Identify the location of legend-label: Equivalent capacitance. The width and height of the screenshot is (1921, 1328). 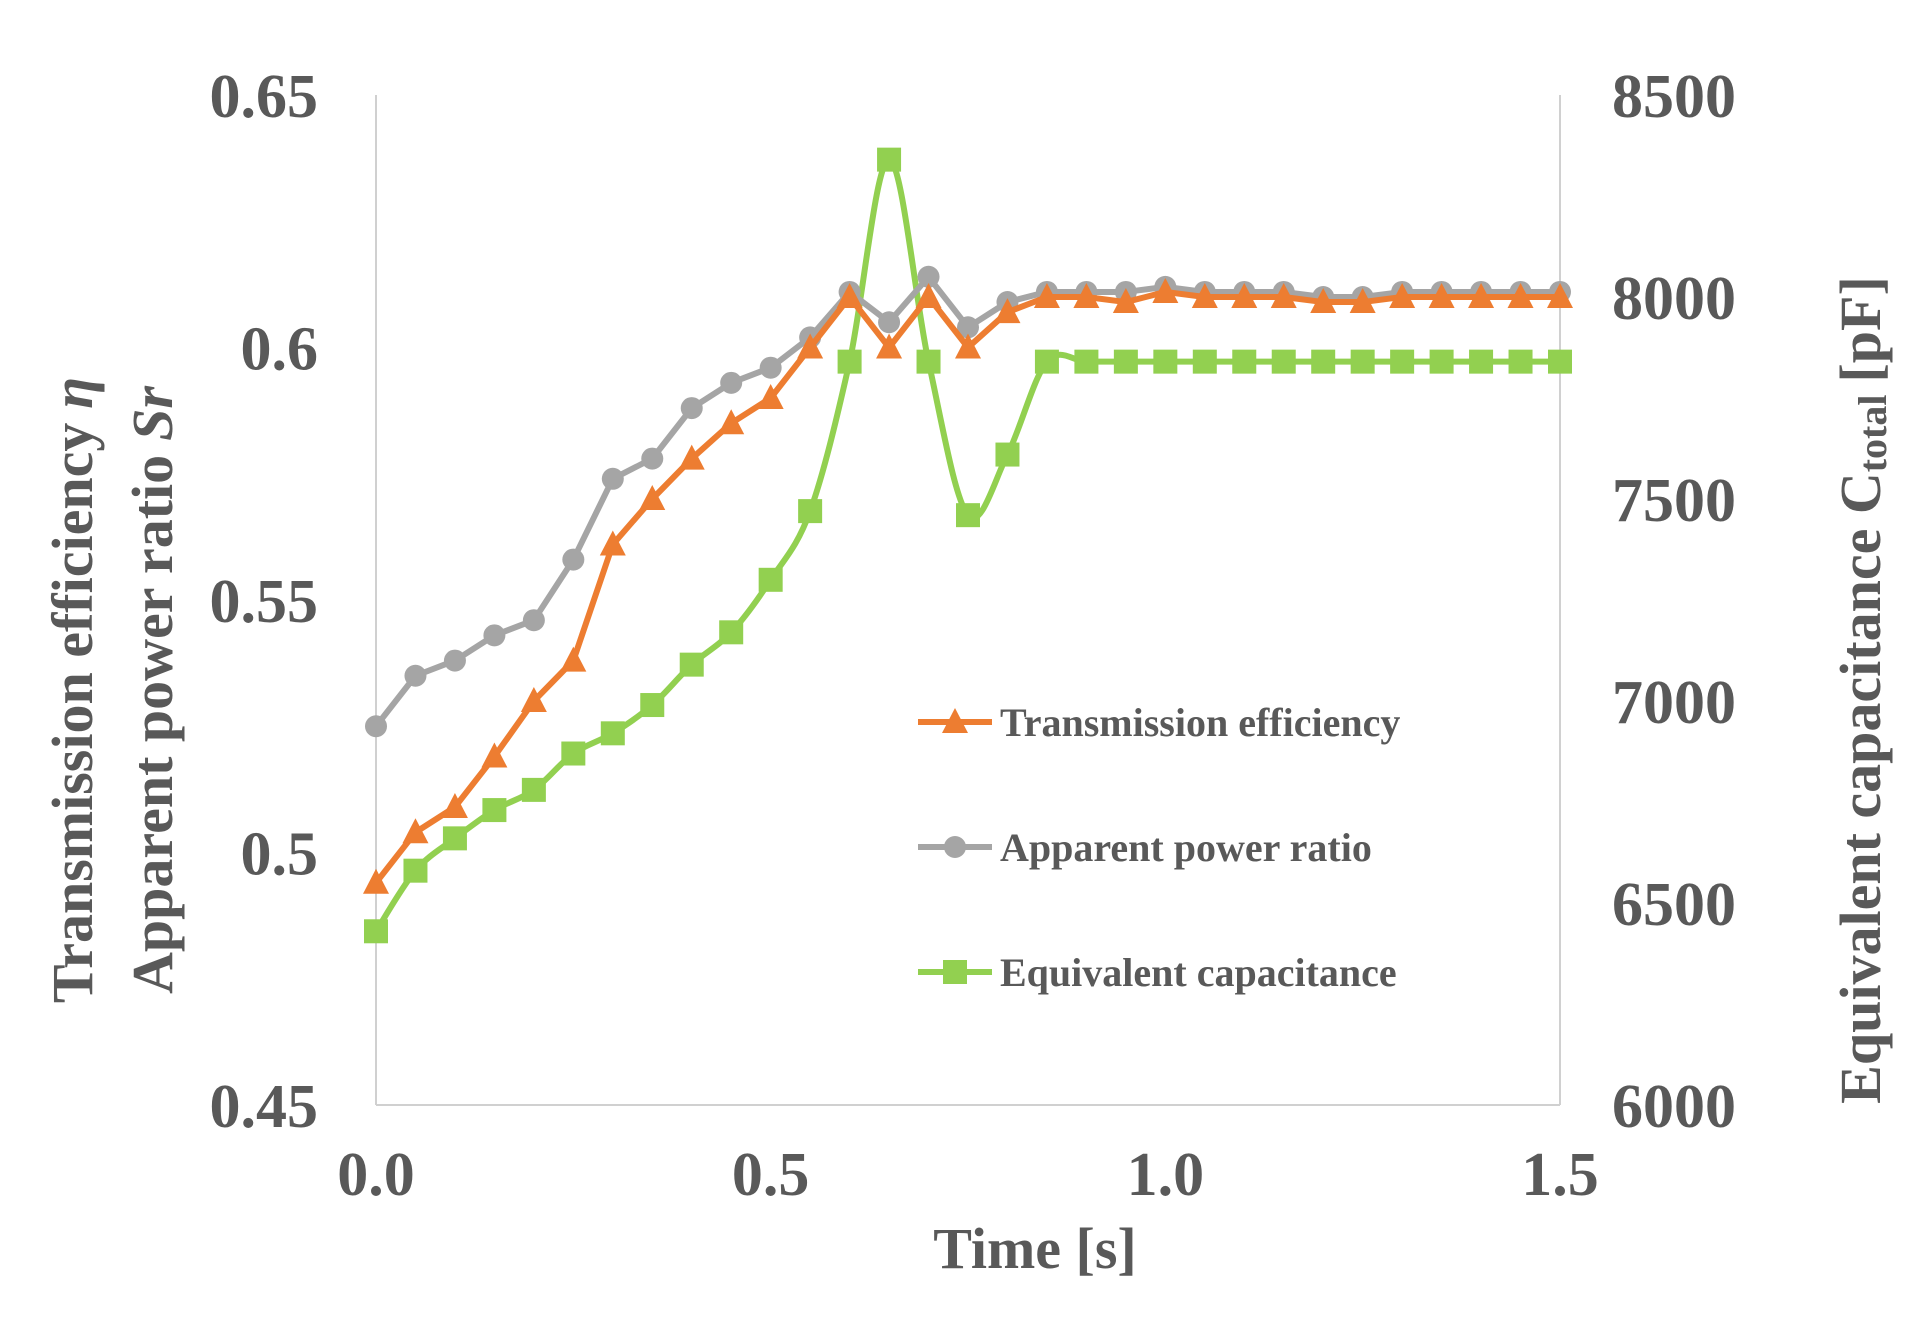
(1198, 972).